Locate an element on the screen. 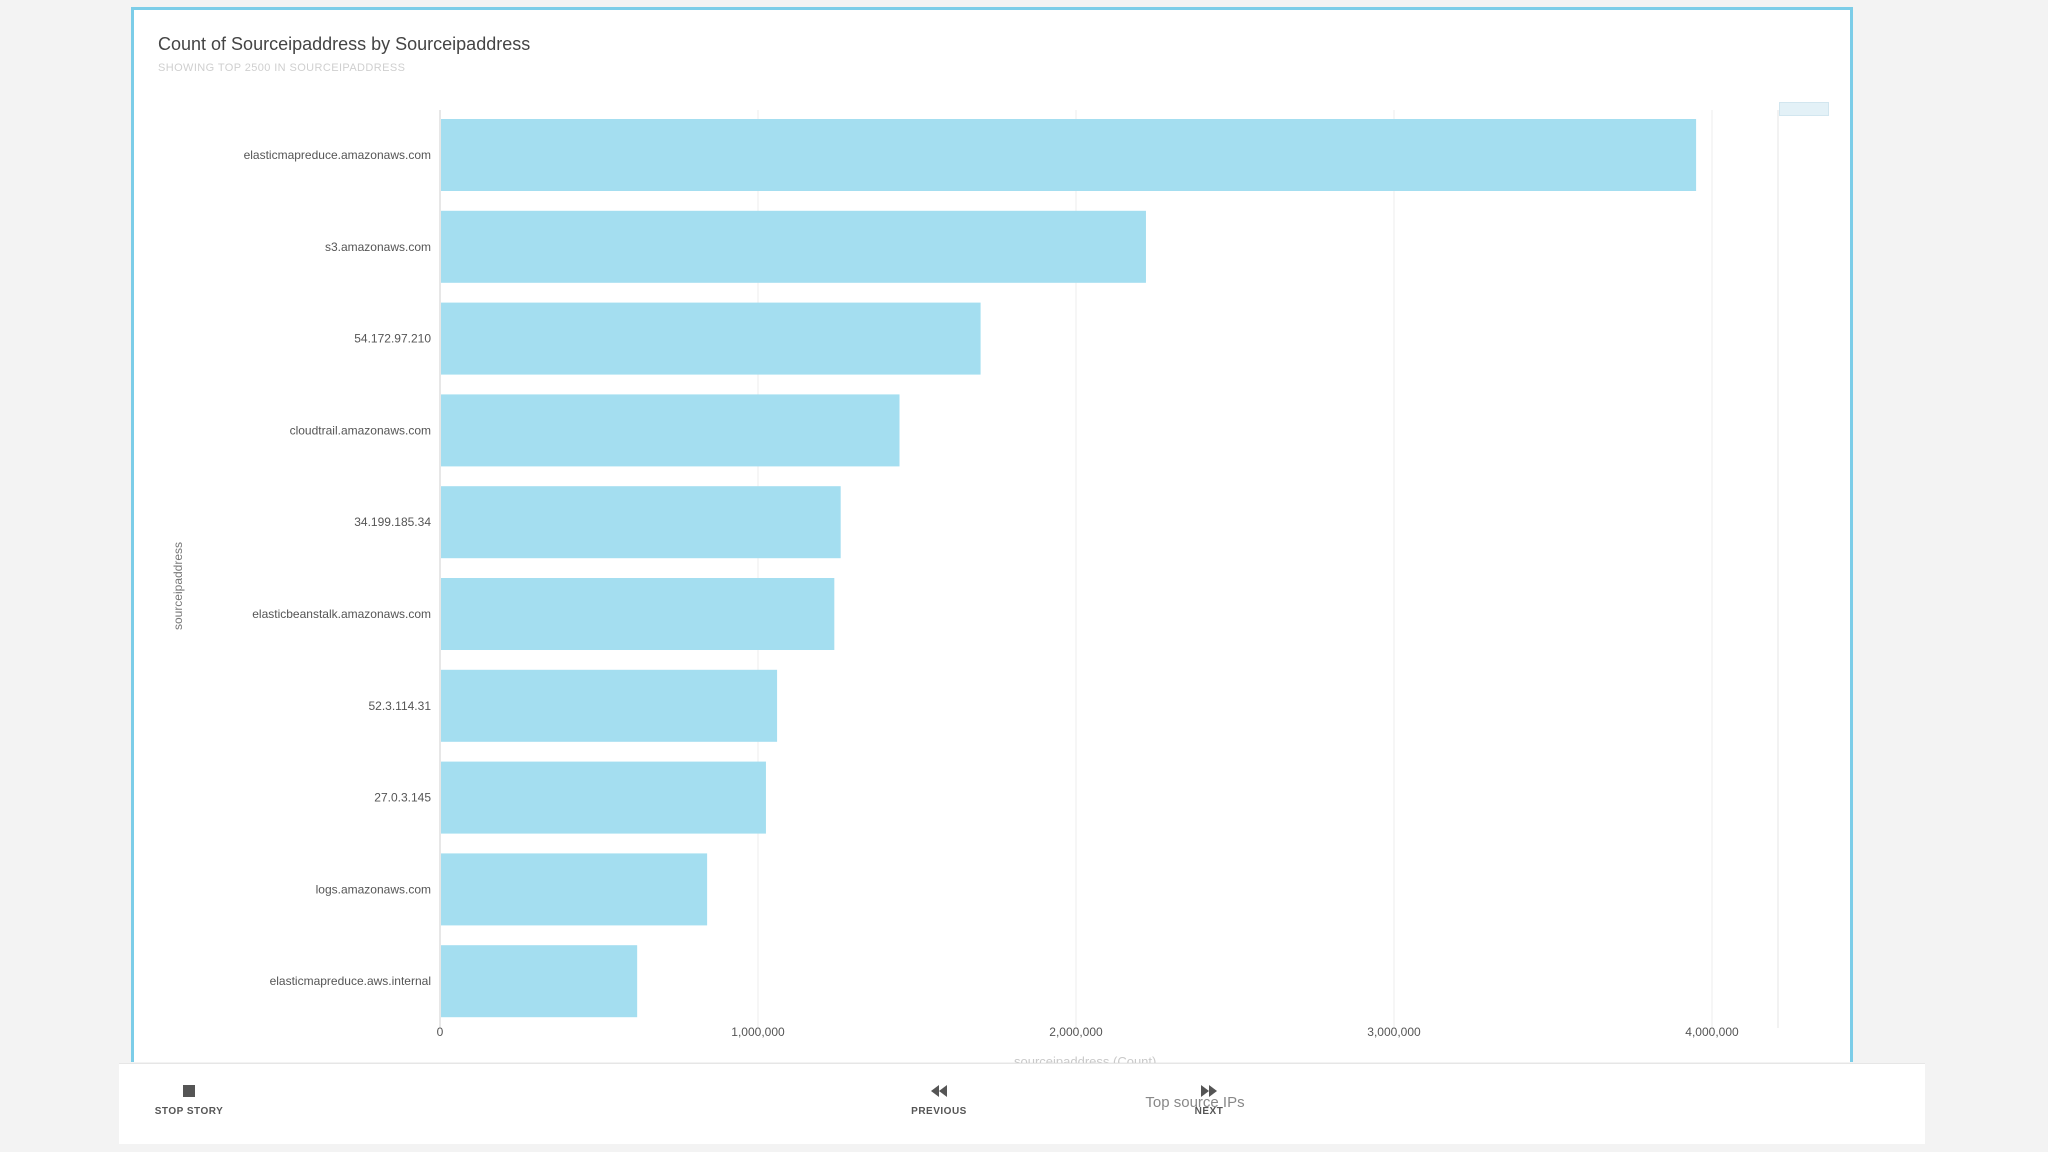 The image size is (2048, 1152). x-tick-label: 1,000,000 is located at coordinates (758, 1032).